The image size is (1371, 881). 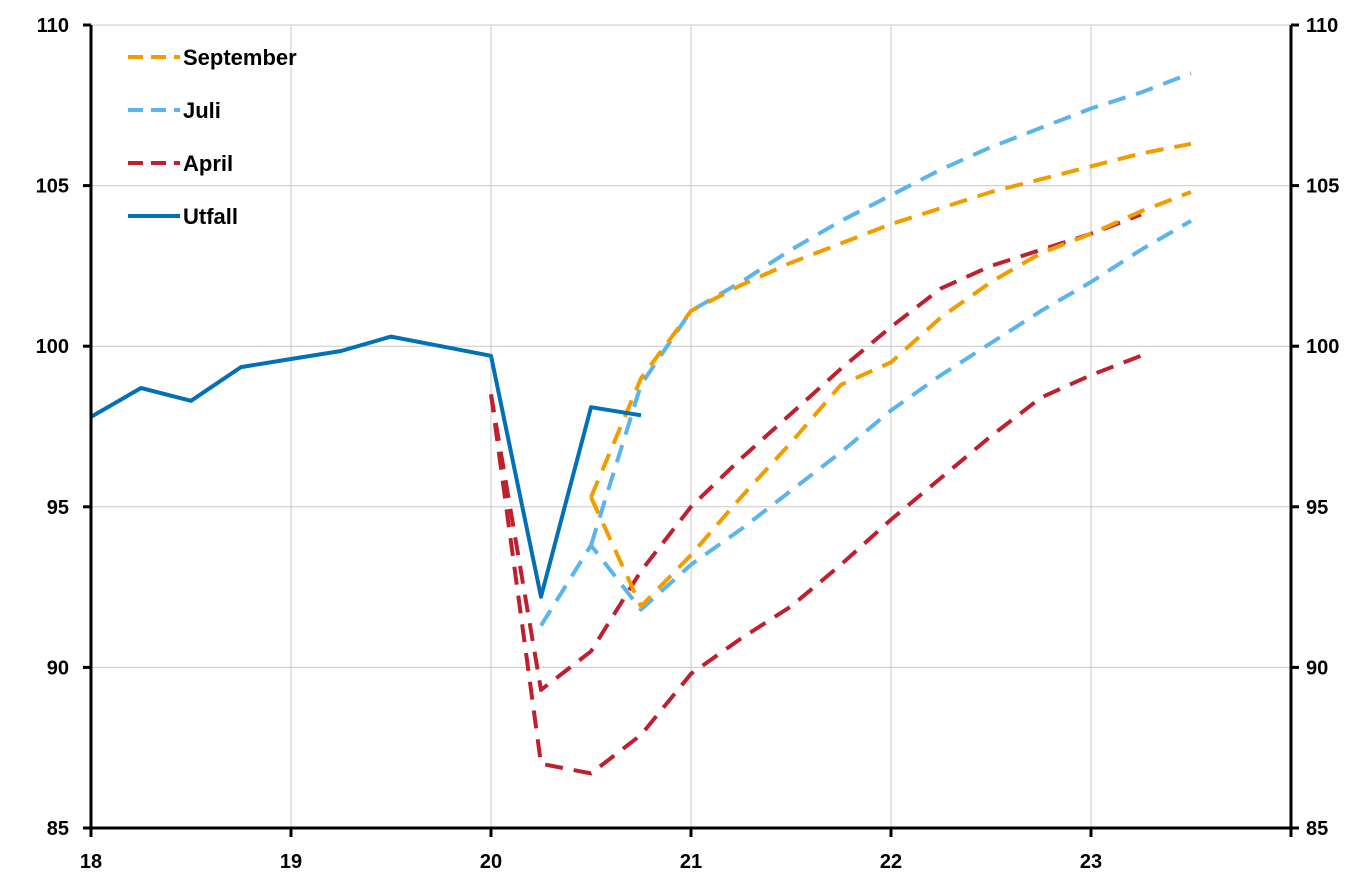 I want to click on y-tick-label-left: 95, so click(x=58, y=508).